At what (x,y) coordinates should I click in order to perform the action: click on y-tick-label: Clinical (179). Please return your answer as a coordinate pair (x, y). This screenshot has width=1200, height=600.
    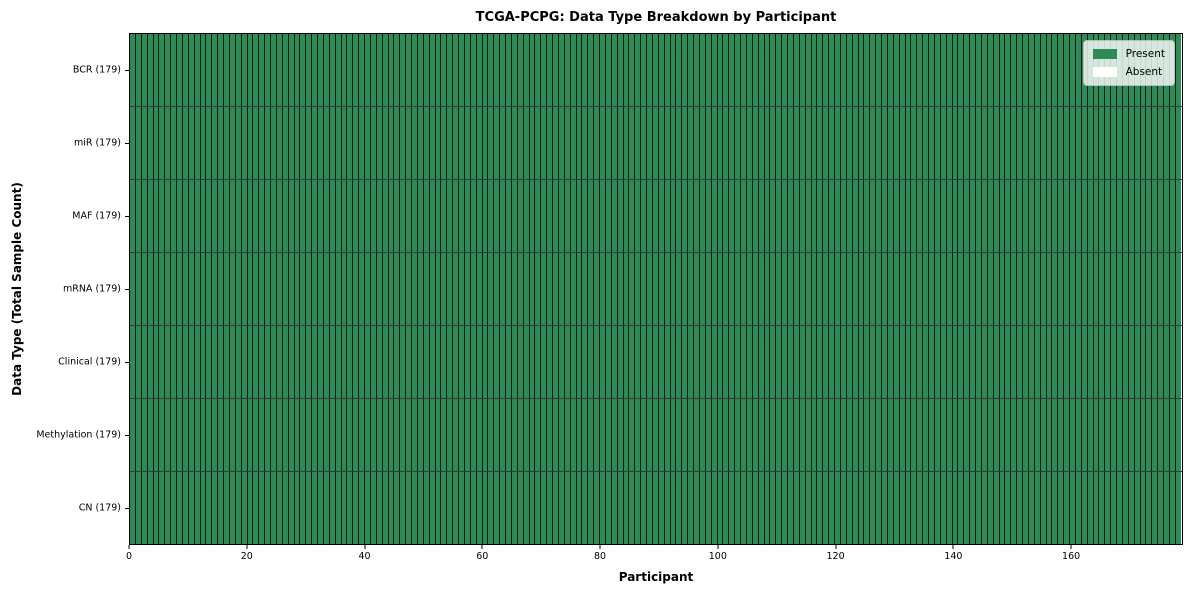
    Looking at the image, I should click on (89, 362).